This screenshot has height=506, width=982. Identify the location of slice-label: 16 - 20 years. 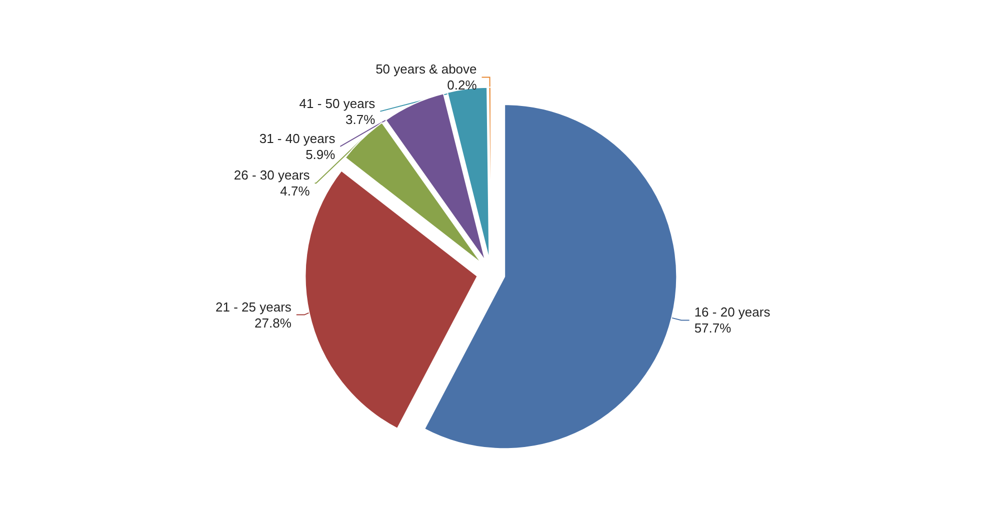
(732, 312).